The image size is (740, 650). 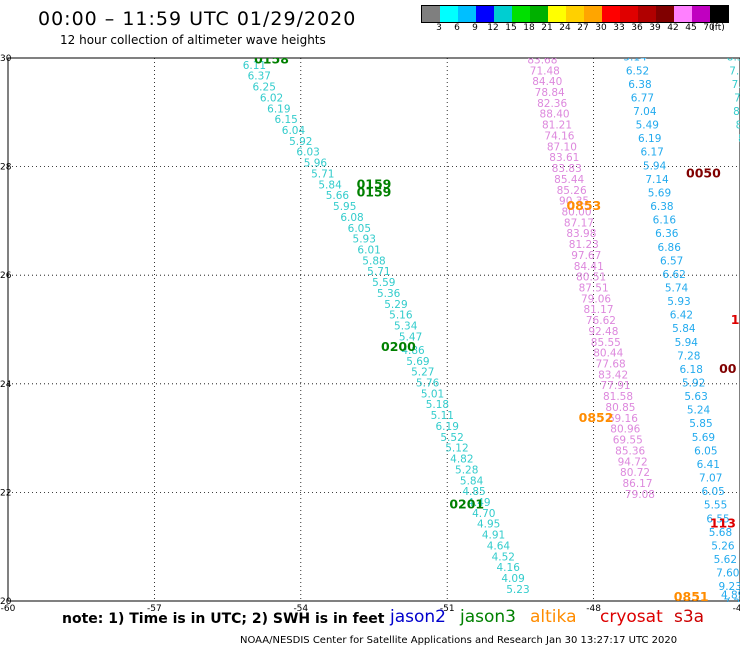 What do you see at coordinates (691, 28) in the screenshot?
I see `scale-label: 45` at bounding box center [691, 28].